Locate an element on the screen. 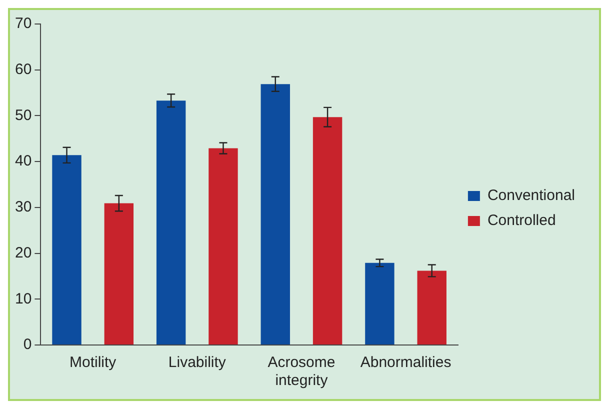 This screenshot has width=603, height=407. x-tick-label: Acrosome integrity is located at coordinates (302, 372).